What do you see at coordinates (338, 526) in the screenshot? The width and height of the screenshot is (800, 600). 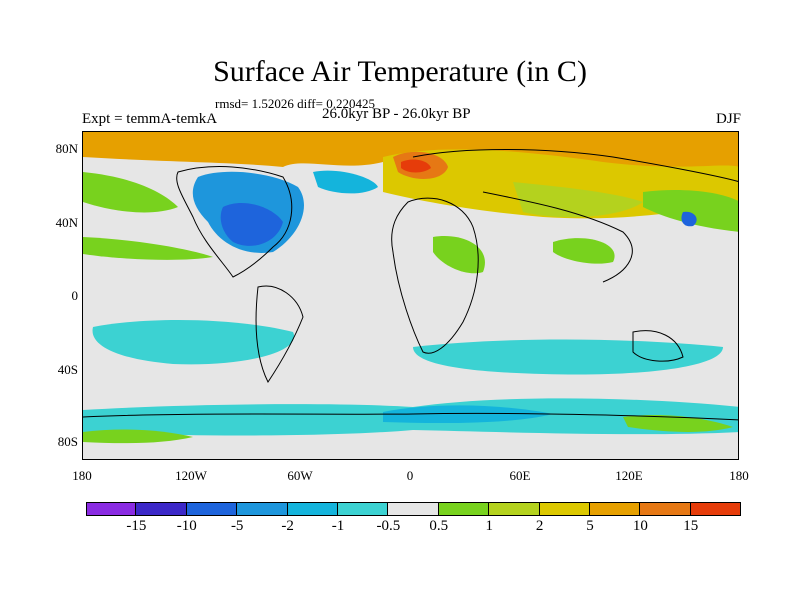 I see `colorbar-label: -1` at bounding box center [338, 526].